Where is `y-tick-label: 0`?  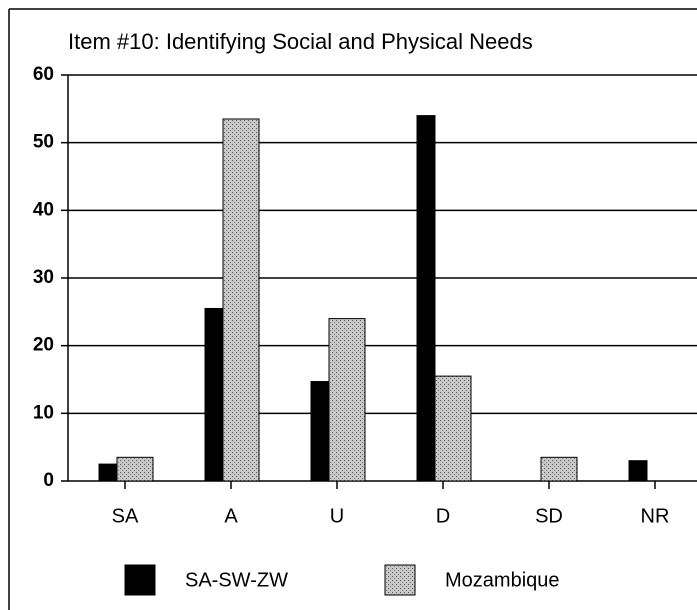
y-tick-label: 0 is located at coordinates (48, 480).